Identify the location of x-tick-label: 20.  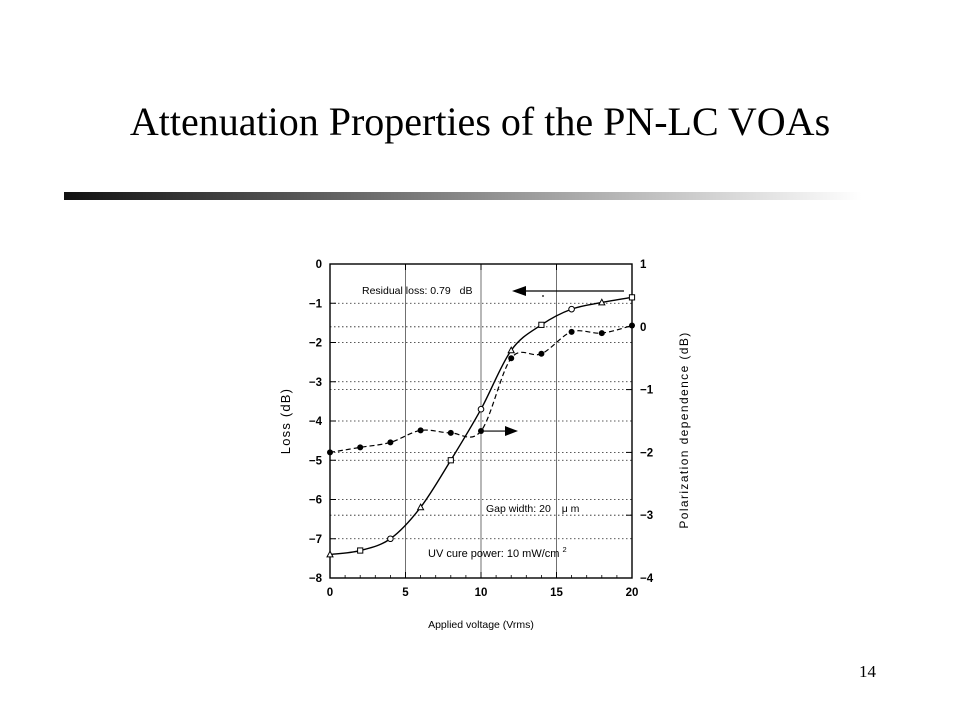
(632, 593).